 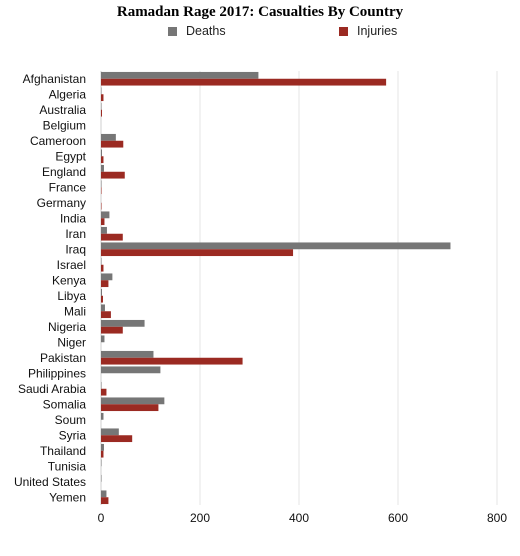 What do you see at coordinates (68, 94) in the screenshot?
I see `category-label: Algeria` at bounding box center [68, 94].